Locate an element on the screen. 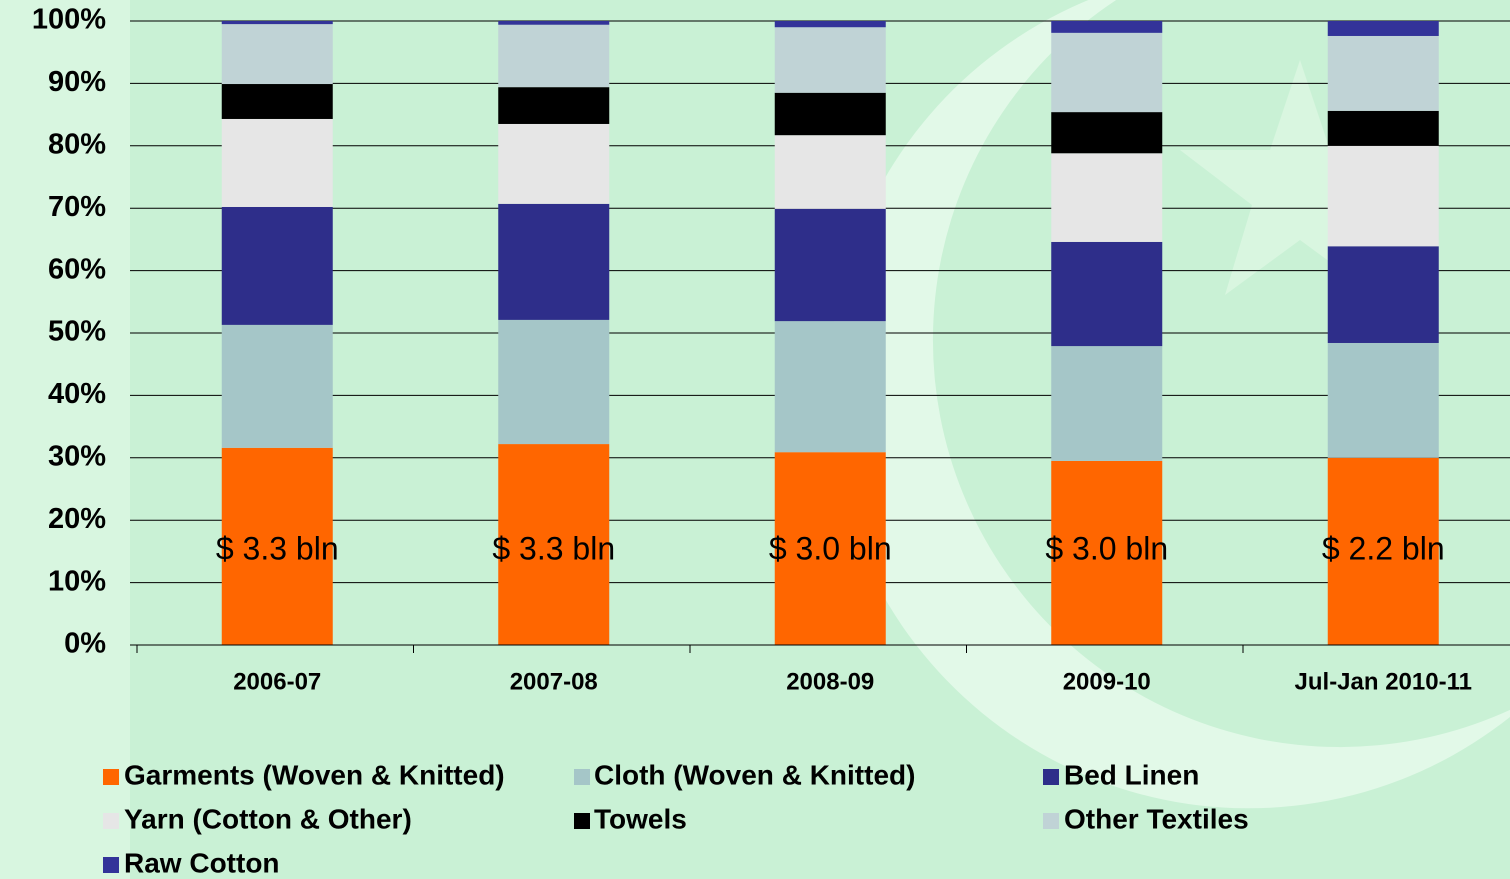 The height and width of the screenshot is (879, 1510). y-tick-label: 80% is located at coordinates (77, 144).